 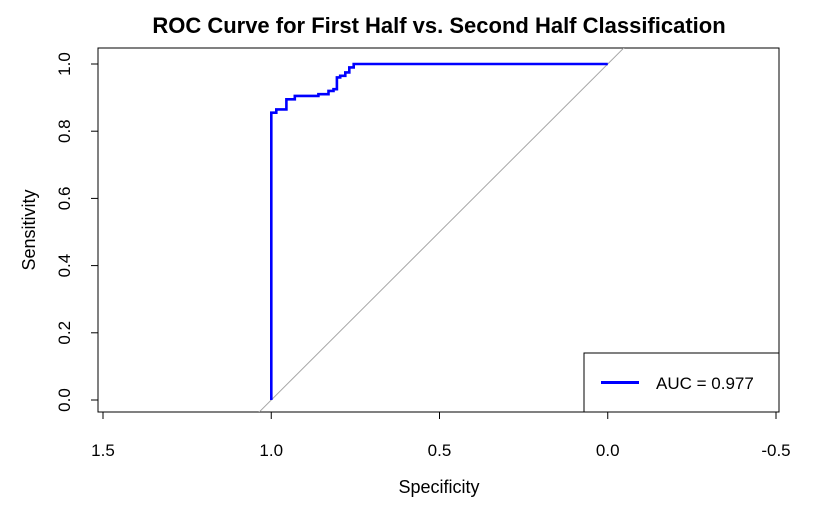 I want to click on y-axis: 0.0 0.2 0.4 0.6 0.8 1.0, so click(x=77, y=232).